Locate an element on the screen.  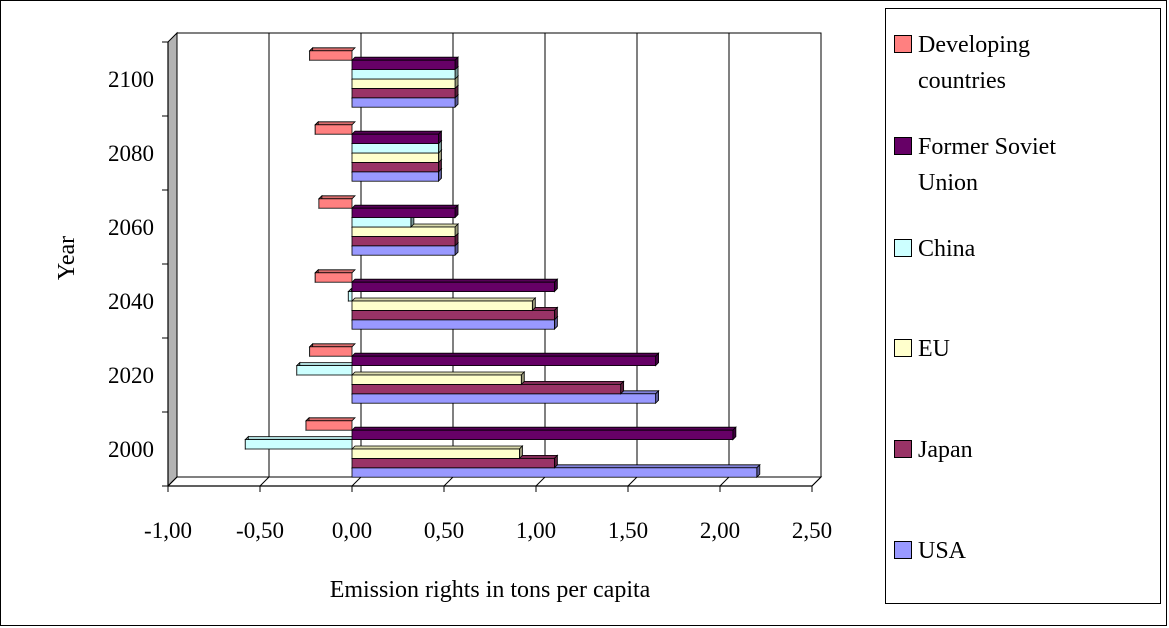
legend-item-former-soviet-union: Former Soviet Union is located at coordinates (1006, 165).